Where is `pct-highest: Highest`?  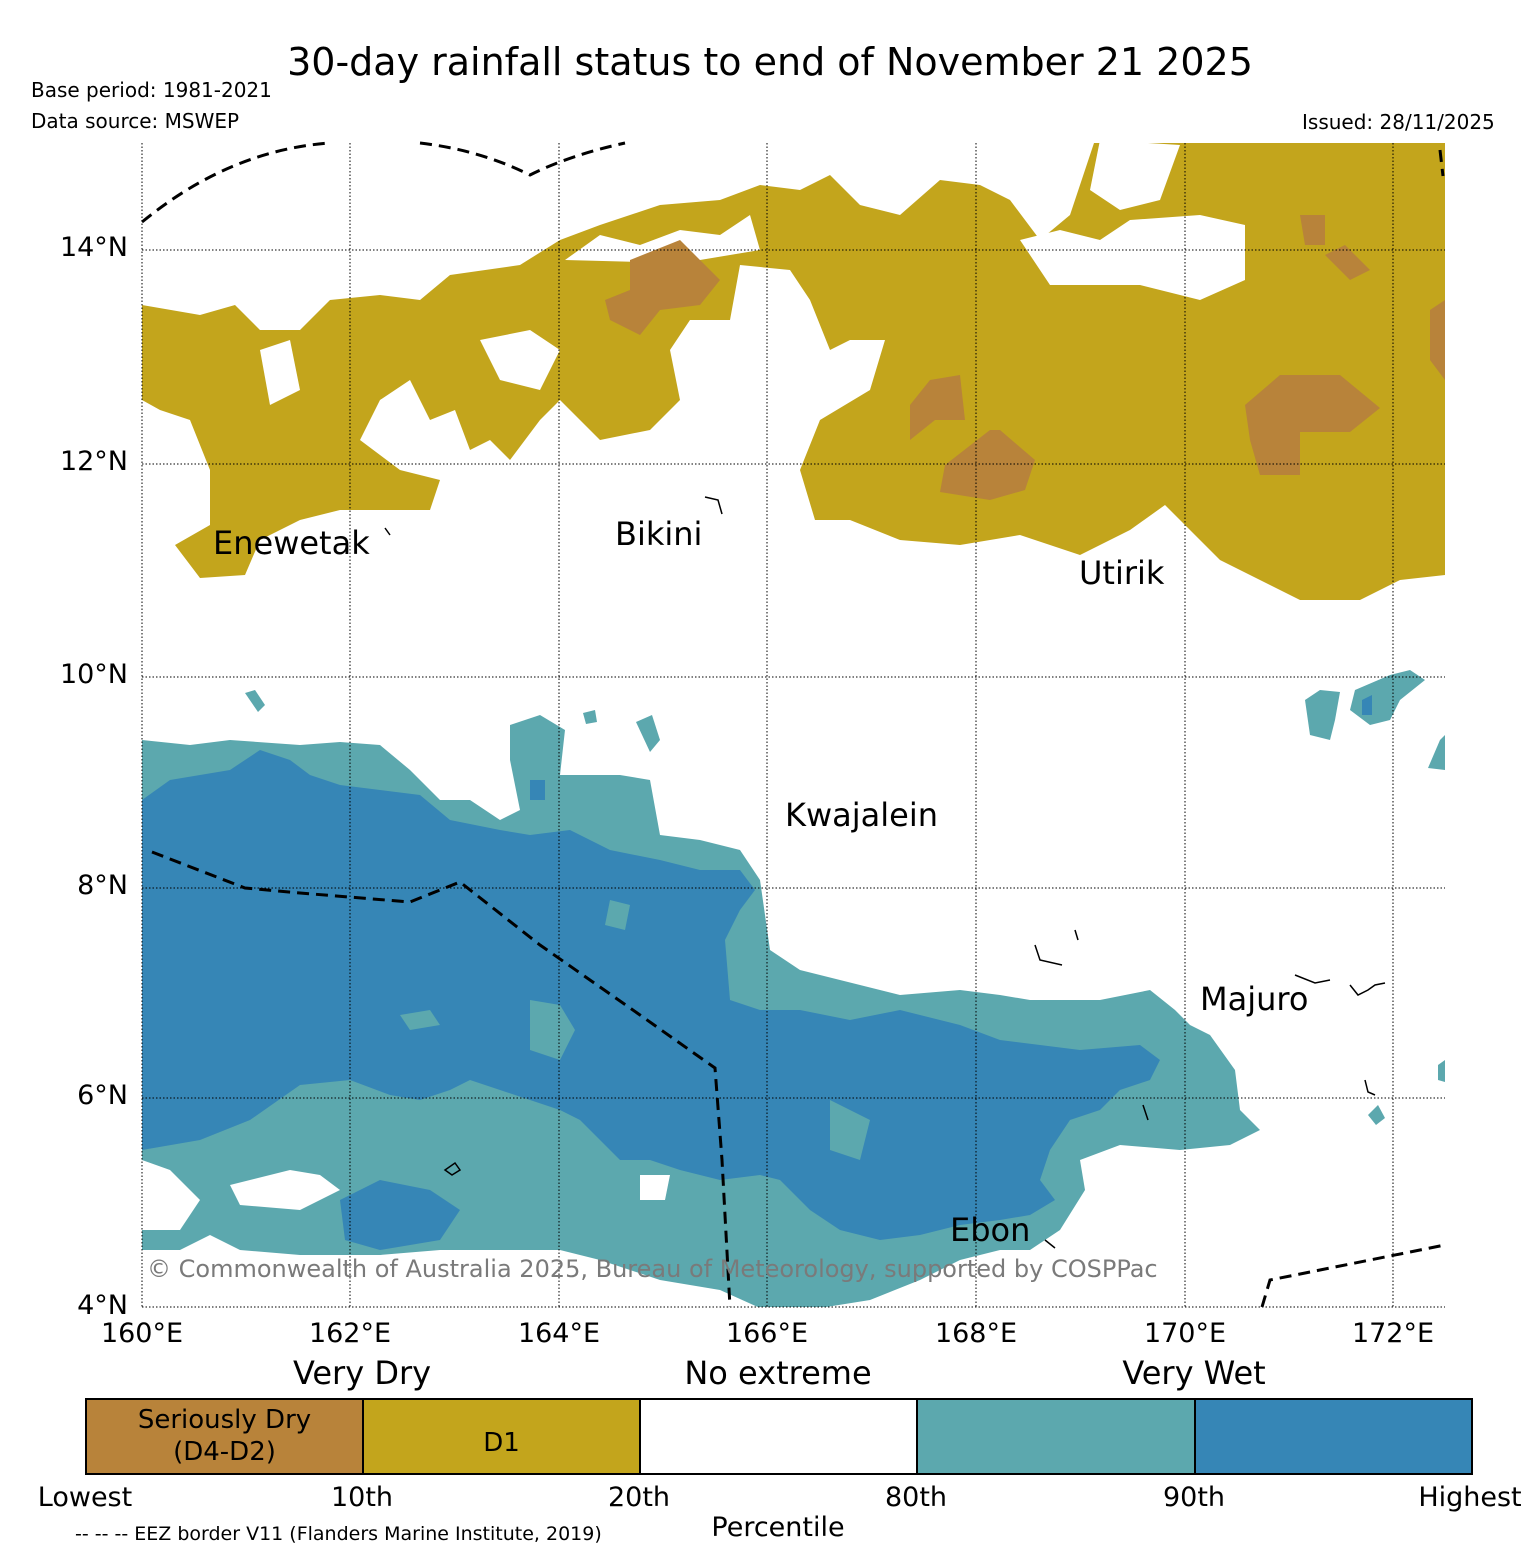
pct-highest: Highest is located at coordinates (1470, 1497).